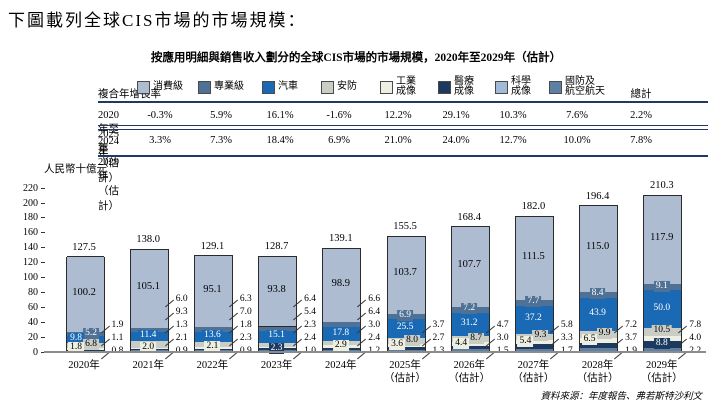  What do you see at coordinates (245, 325) in the screenshot?
I see `side-label-medical: 1.8` at bounding box center [245, 325].